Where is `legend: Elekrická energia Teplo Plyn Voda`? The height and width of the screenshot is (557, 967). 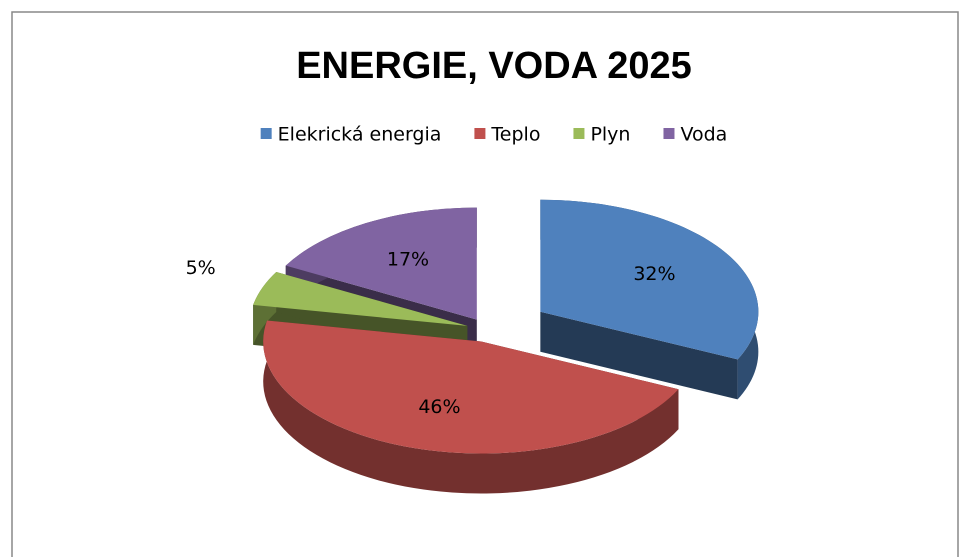 legend: Elekrická energia Teplo Plyn Voda is located at coordinates (493, 135).